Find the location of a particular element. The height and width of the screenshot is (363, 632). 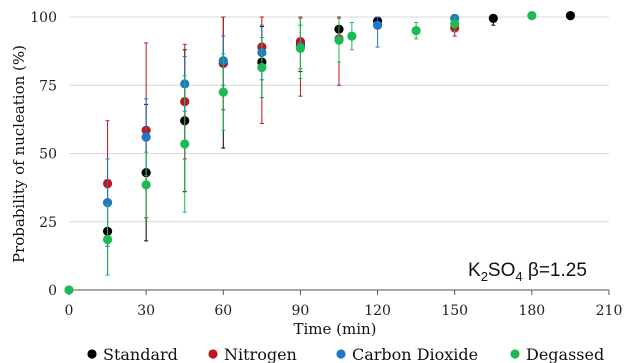

chart-annotation: K2SO4 β=1.25 is located at coordinates (527, 272).